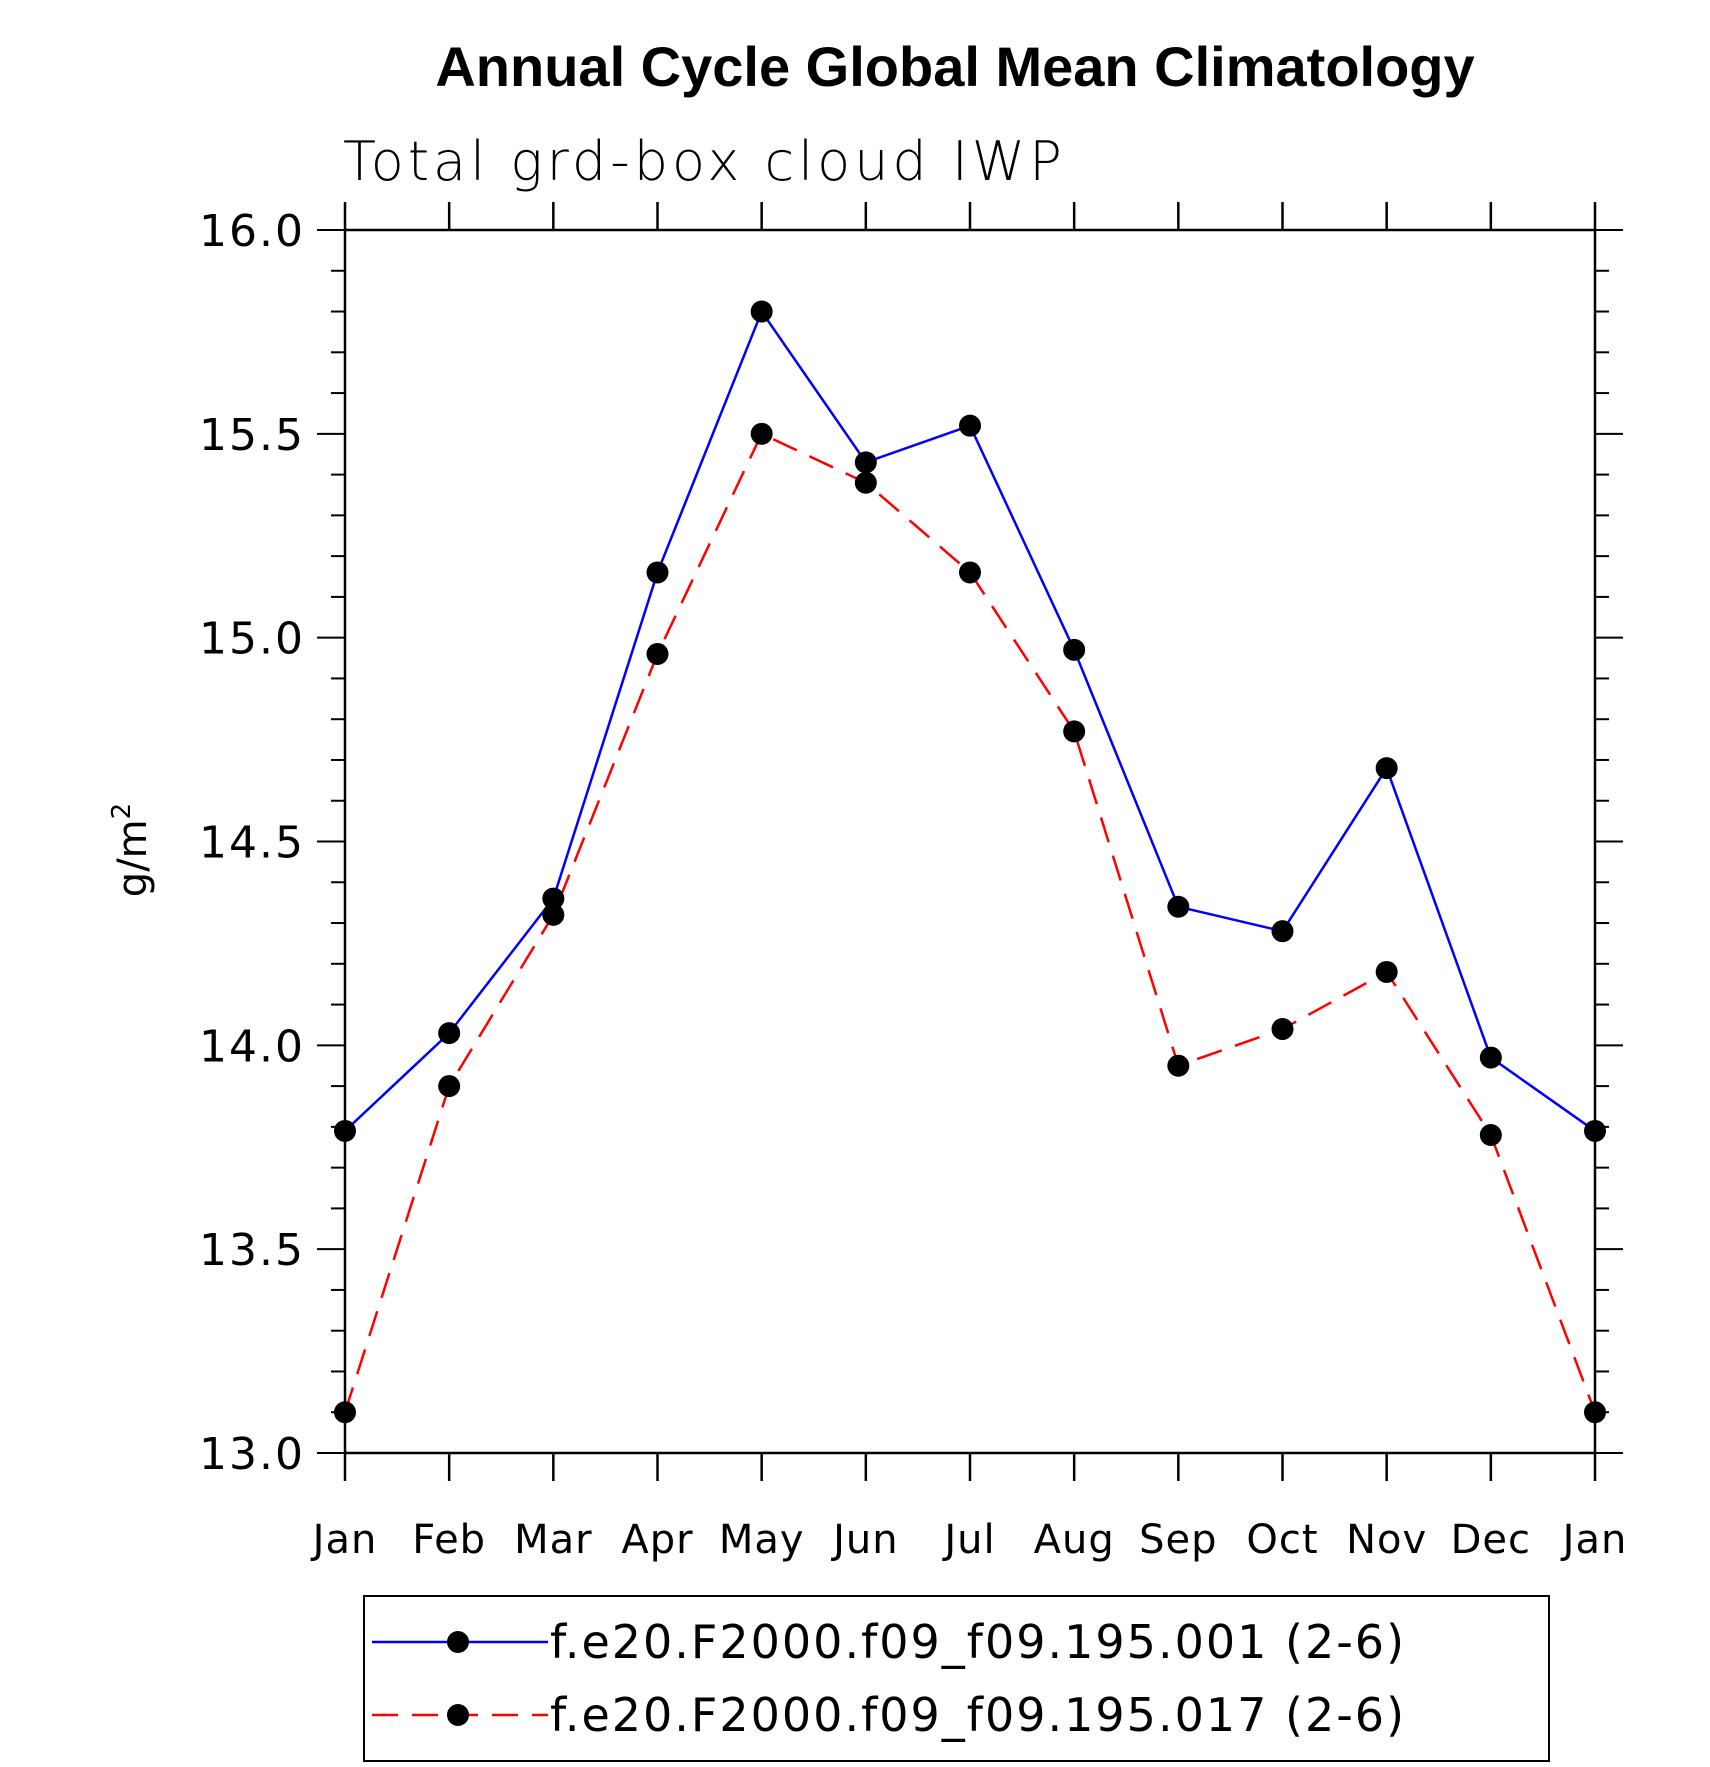 Image resolution: width=1710 pixels, height=1767 pixels. I want to click on y-axis-label-unit: g/m, so click(133, 858).